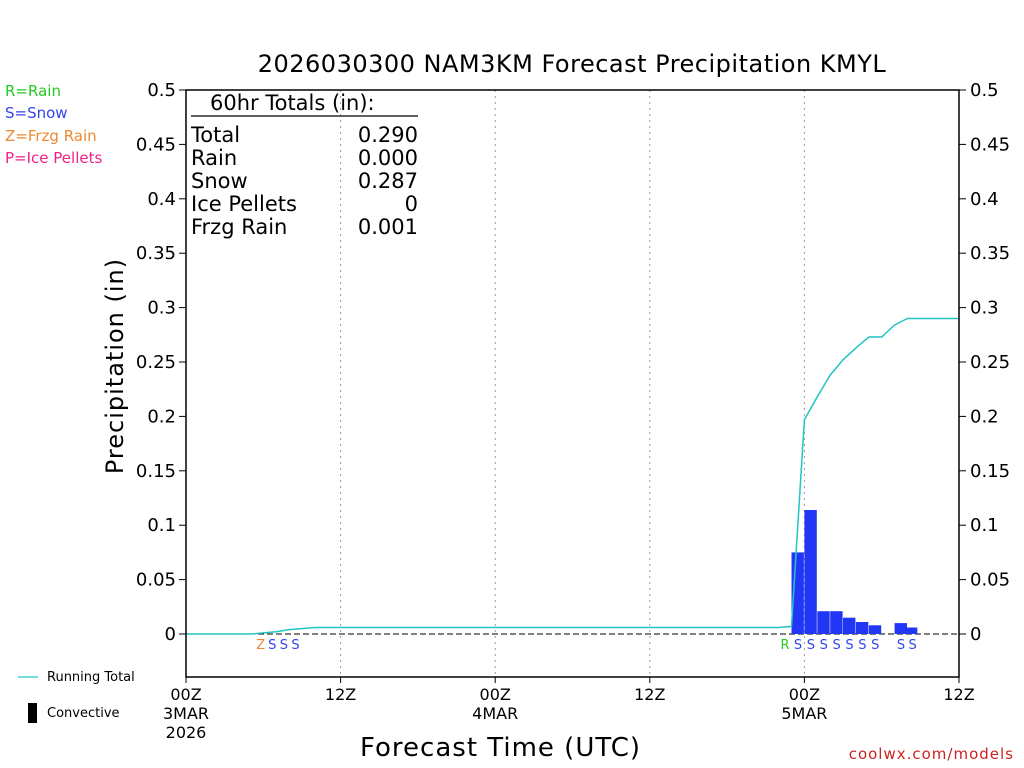 The height and width of the screenshot is (768, 1024). I want to click on legend-frzg-rain: Z=Frzg Rain, so click(51, 136).